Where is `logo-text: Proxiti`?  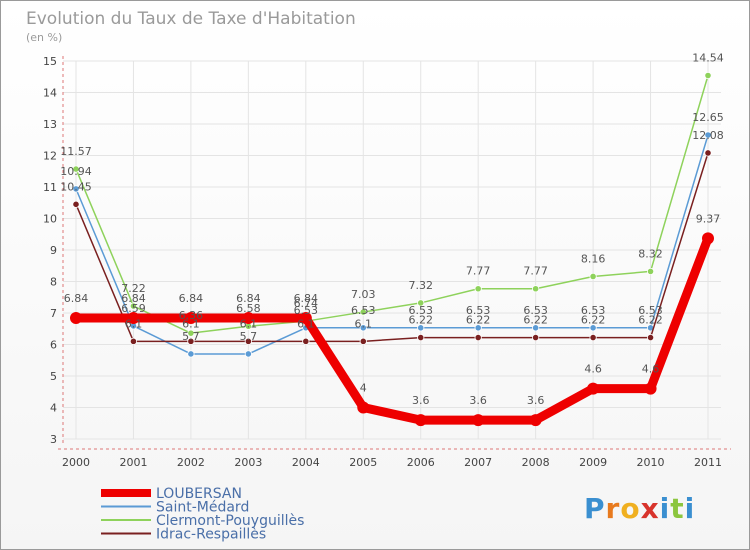 logo-text: Proxiti is located at coordinates (639, 508).